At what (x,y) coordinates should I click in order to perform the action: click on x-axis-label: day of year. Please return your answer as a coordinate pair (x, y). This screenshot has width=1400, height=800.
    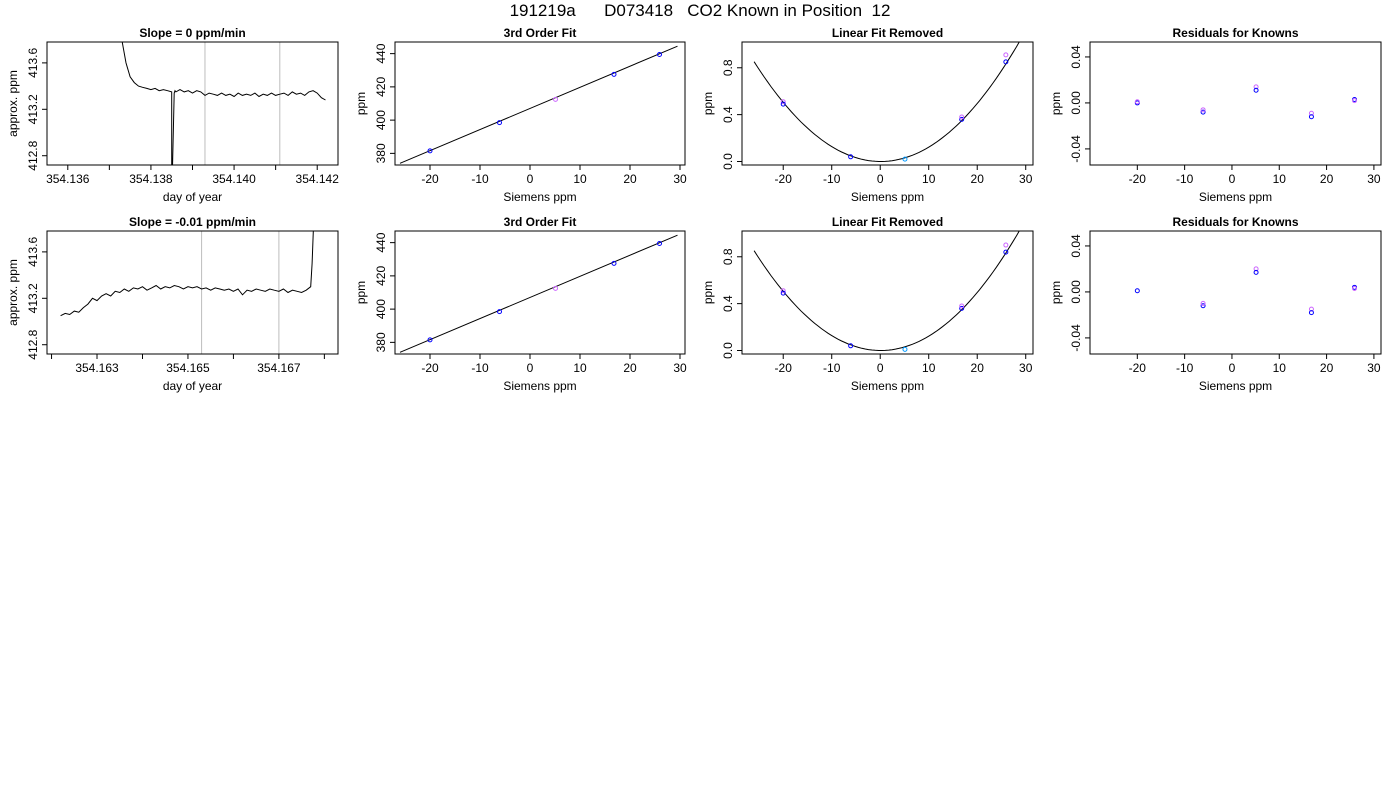
    Looking at the image, I should click on (192, 197).